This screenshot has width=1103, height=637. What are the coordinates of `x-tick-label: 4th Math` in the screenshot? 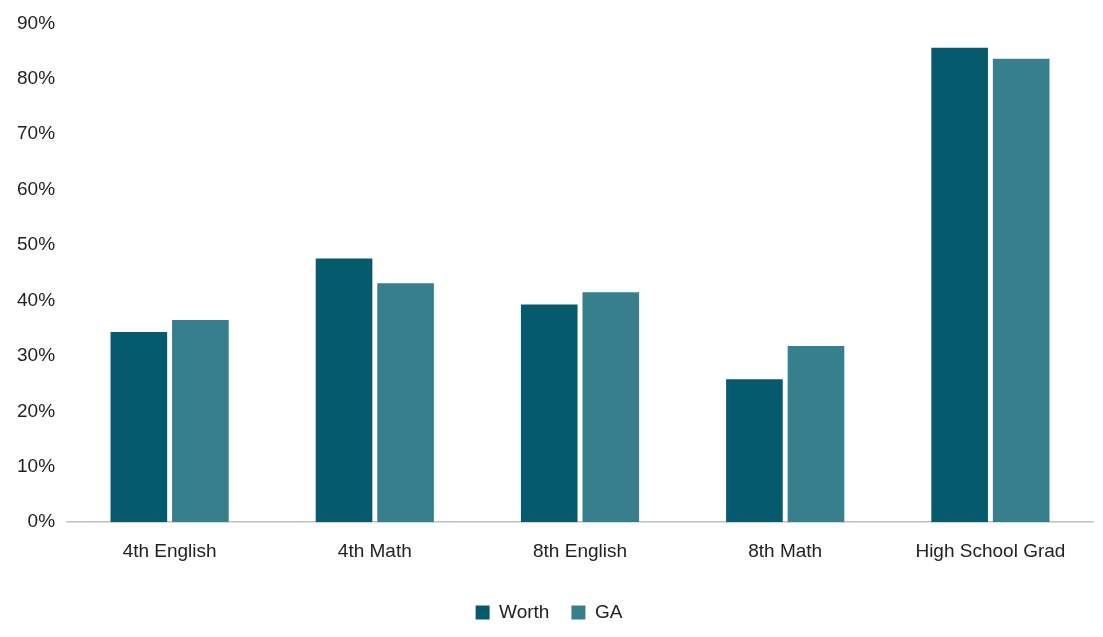 It's located at (374, 550).